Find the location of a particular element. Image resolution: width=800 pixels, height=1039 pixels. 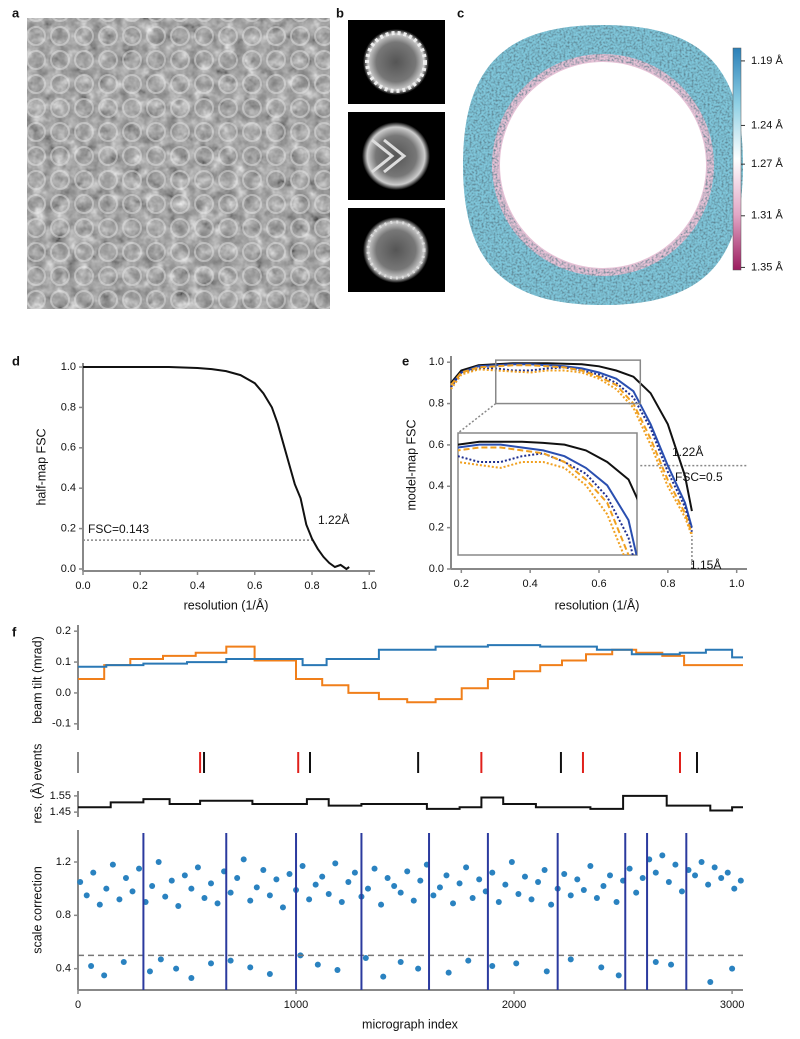

x-tick-label: 0.4 is located at coordinates (530, 584).